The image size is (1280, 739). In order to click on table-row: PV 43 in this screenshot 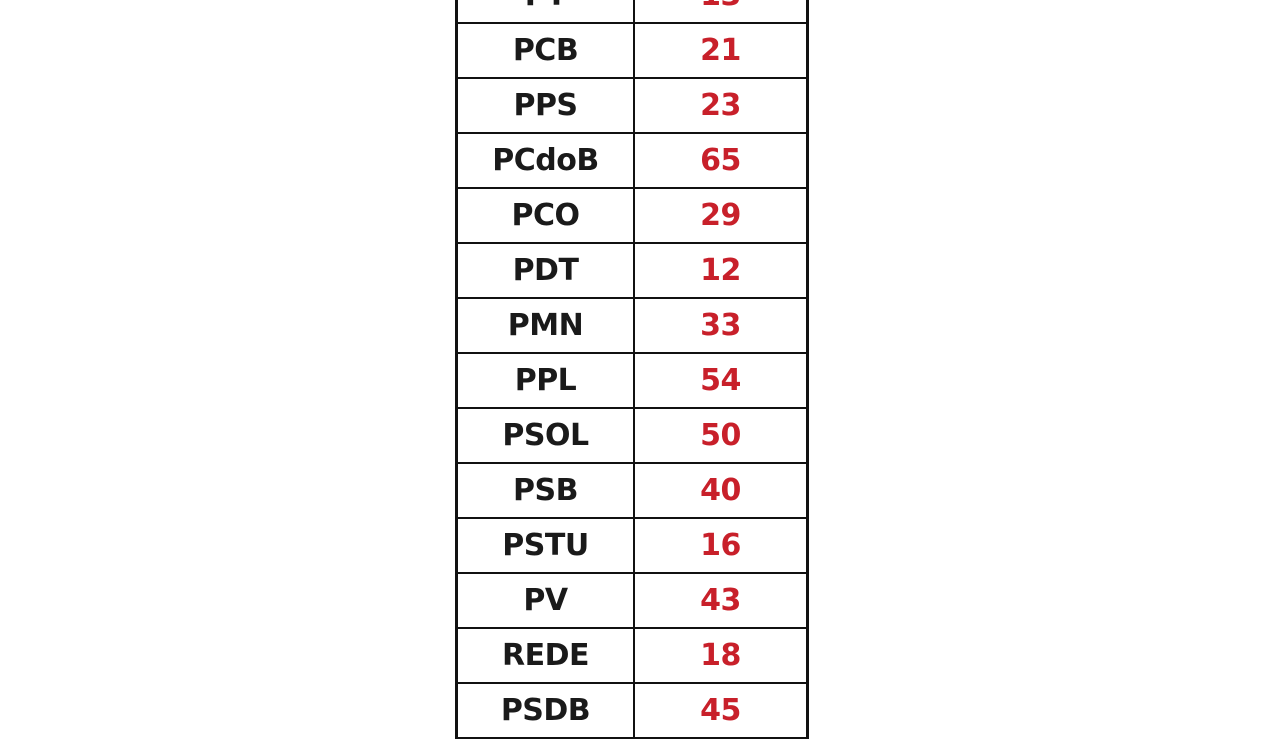, I will do `click(632, 600)`.